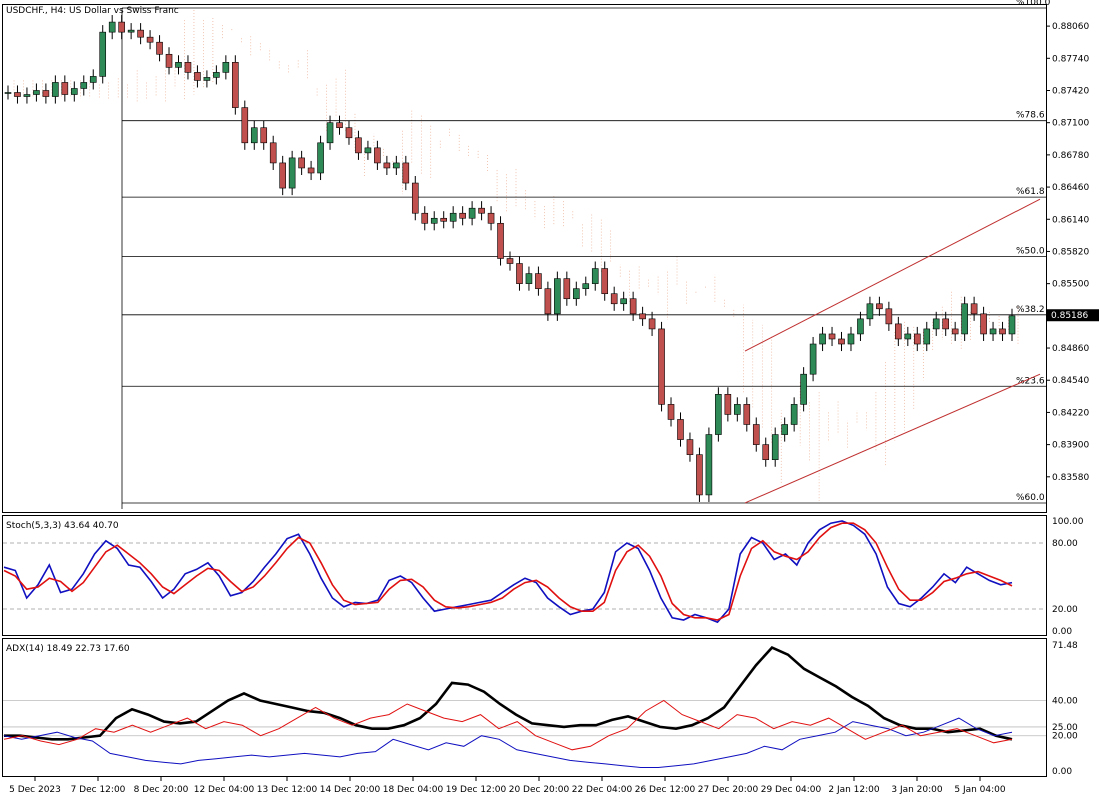  I want to click on current-price-tag, so click(1073, 315).